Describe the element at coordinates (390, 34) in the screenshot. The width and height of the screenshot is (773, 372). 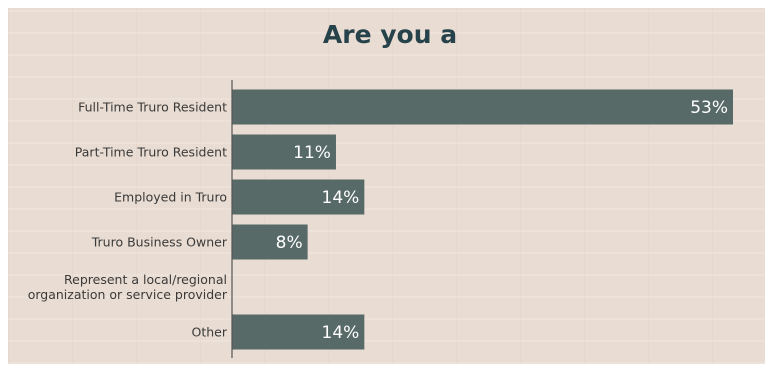
I see `chart-title: Are you a` at that location.